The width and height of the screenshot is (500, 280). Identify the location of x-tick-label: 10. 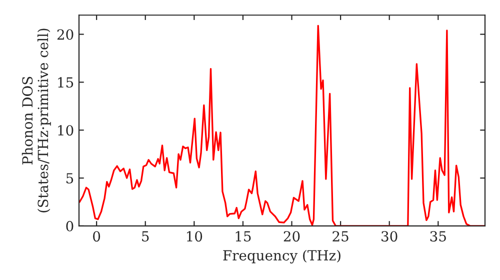
(194, 236).